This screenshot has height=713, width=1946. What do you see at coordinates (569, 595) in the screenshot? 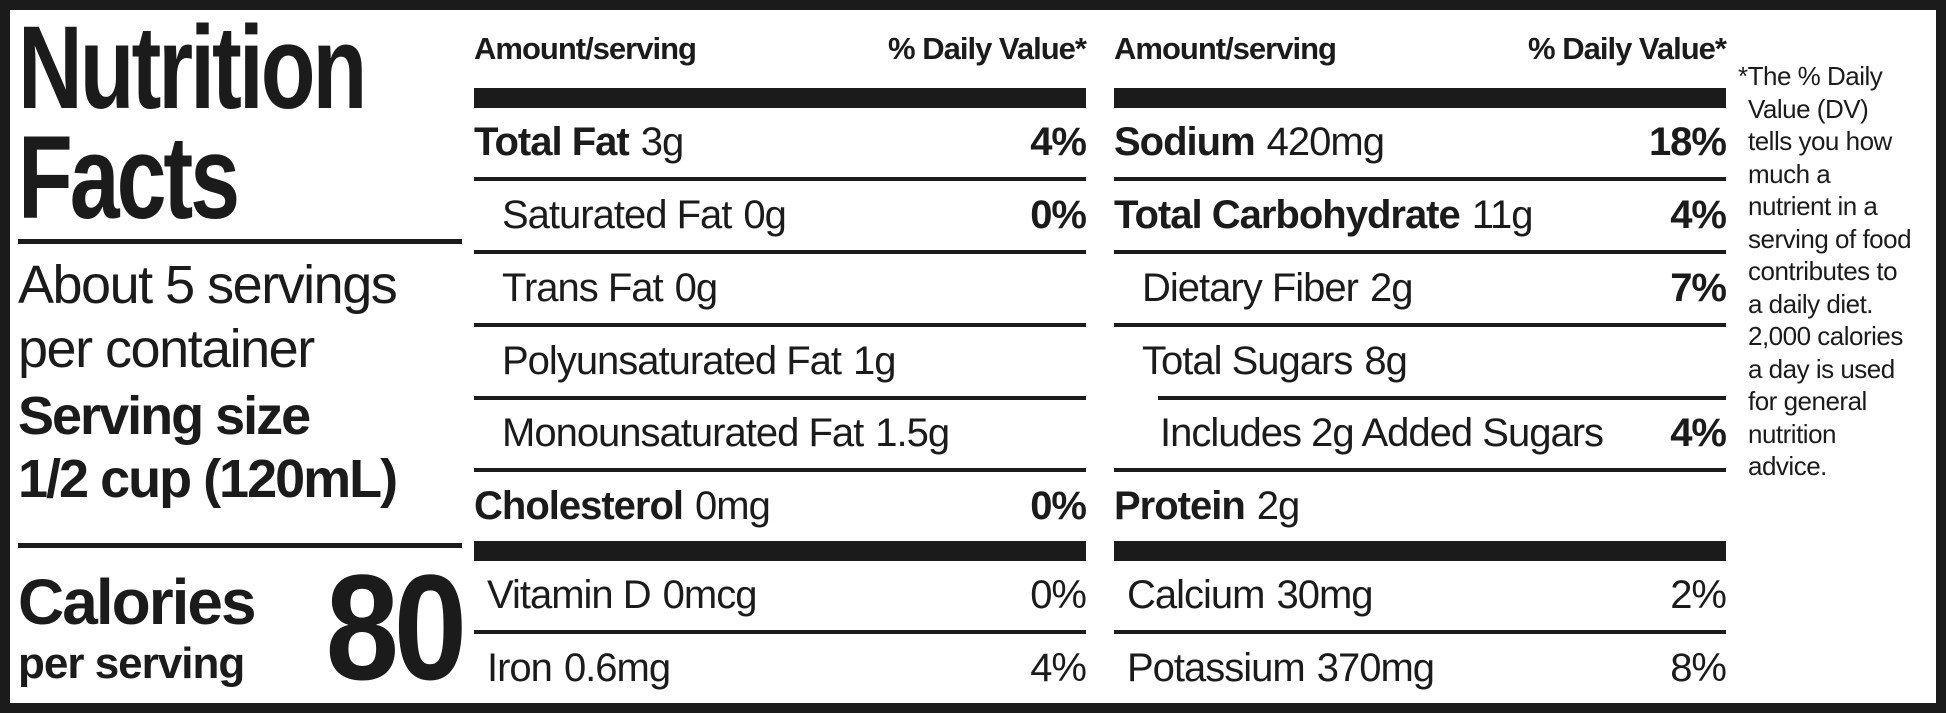
I see `nutrient-name: Vitamin D` at bounding box center [569, 595].